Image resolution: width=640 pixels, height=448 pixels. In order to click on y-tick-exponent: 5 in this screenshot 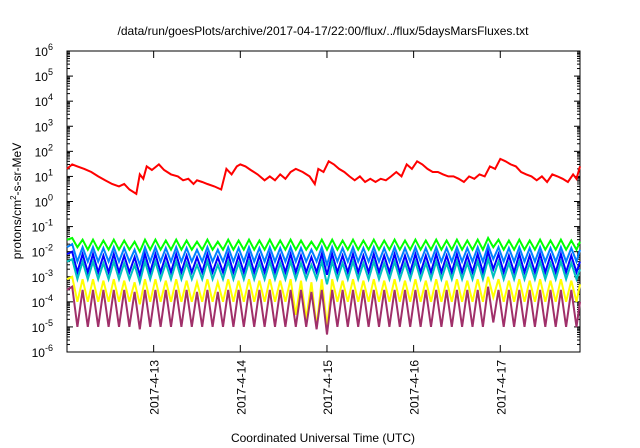, I will do `click(50, 72)`.